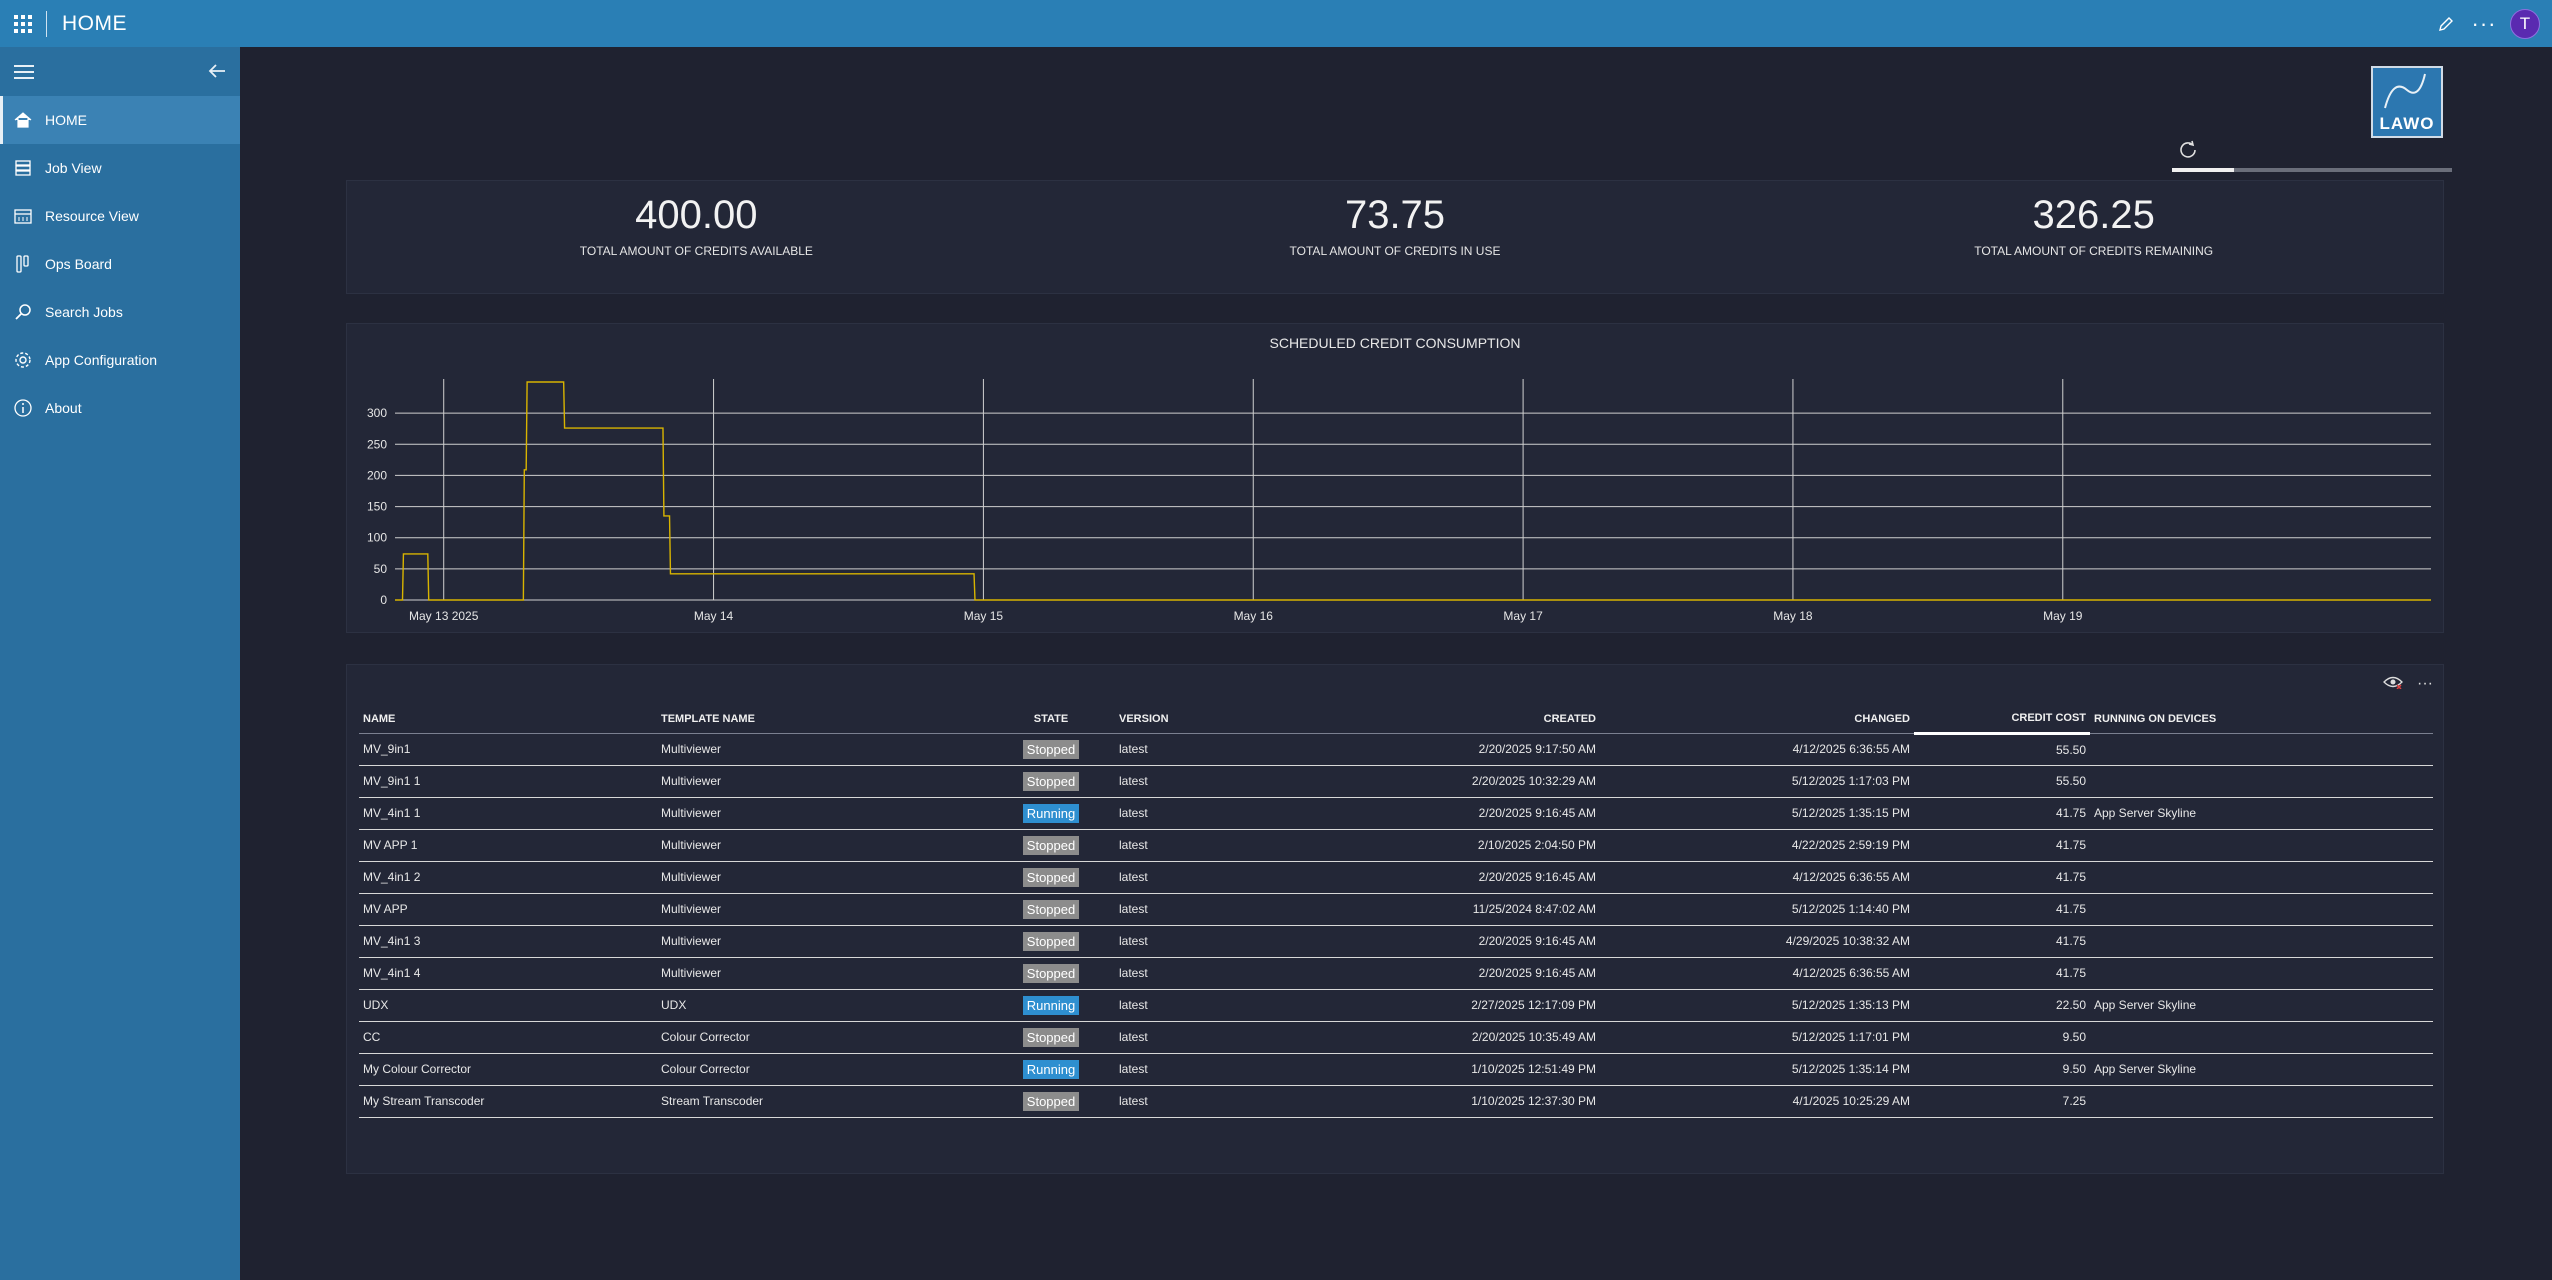  Describe the element at coordinates (94, 23) in the screenshot. I see `page-title: HOME` at that location.